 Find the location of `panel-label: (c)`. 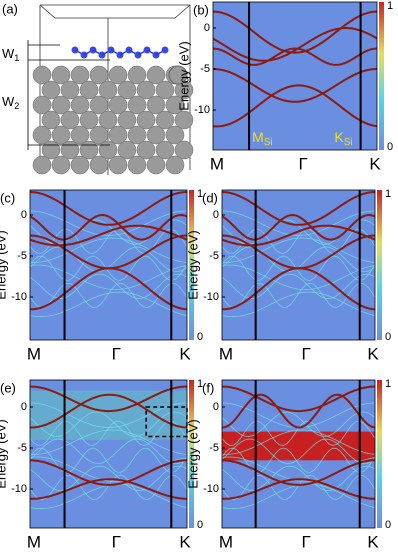

panel-label: (c) is located at coordinates (7, 197).